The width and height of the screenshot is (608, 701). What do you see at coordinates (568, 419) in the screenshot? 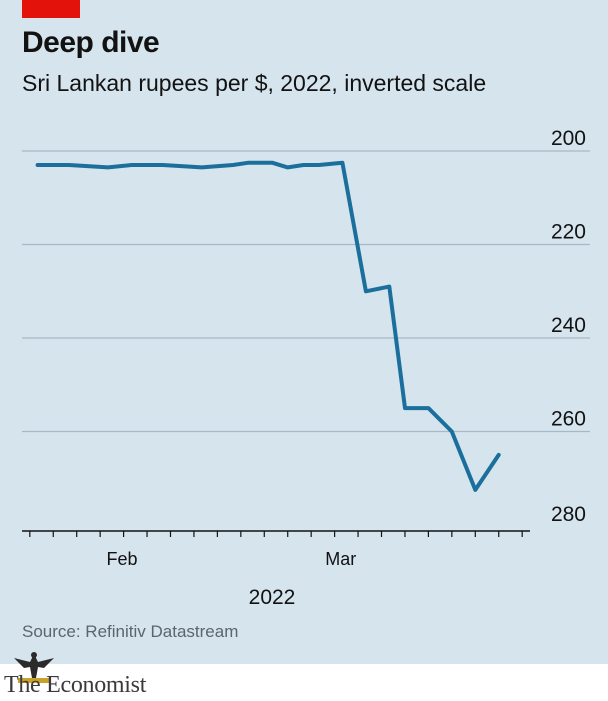
I see `y-tick-label: 260` at bounding box center [568, 419].